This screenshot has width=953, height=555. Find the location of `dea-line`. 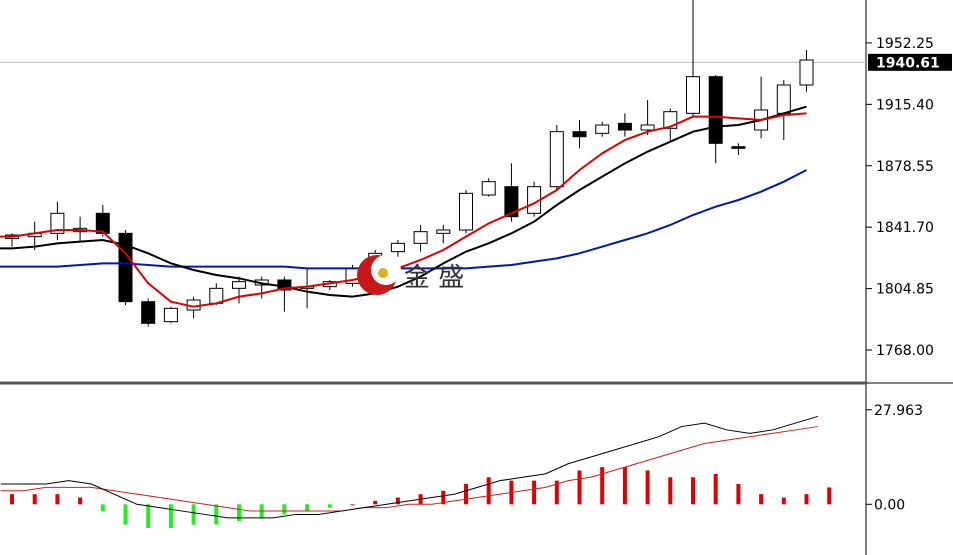

dea-line is located at coordinates (409, 469).